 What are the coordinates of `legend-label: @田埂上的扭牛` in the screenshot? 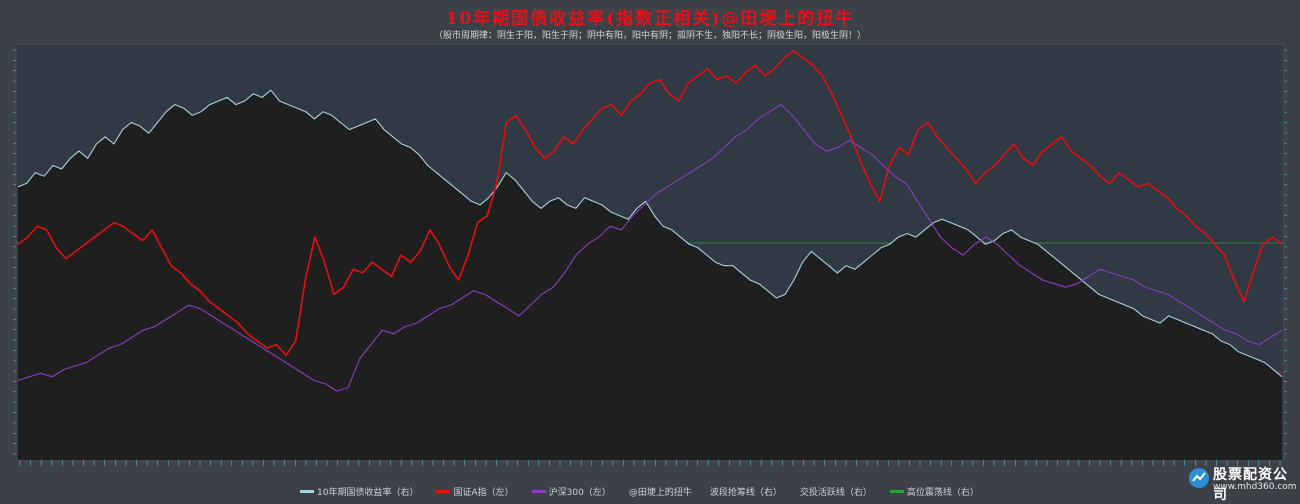 It's located at (660, 492).